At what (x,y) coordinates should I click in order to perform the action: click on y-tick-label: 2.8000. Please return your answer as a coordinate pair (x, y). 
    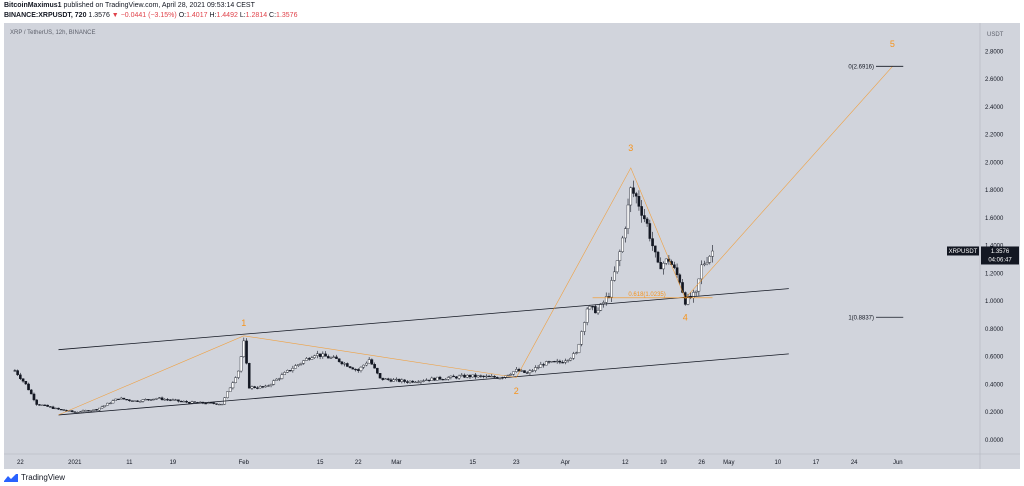
    Looking at the image, I should click on (994, 52).